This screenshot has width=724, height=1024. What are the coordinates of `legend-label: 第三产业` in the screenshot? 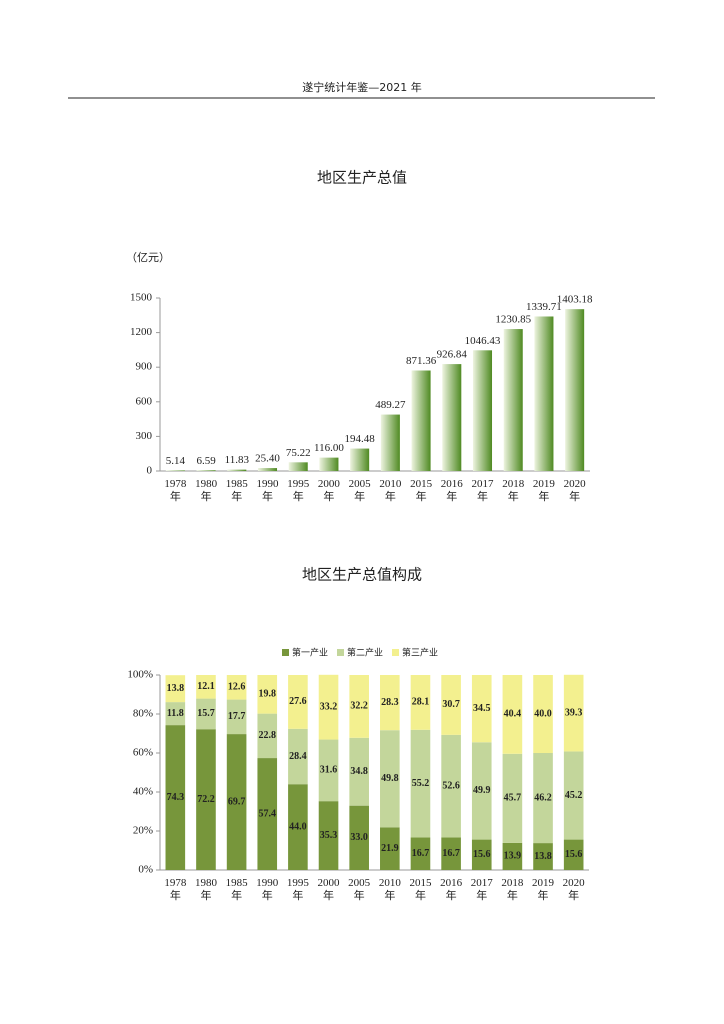 It's located at (420, 653).